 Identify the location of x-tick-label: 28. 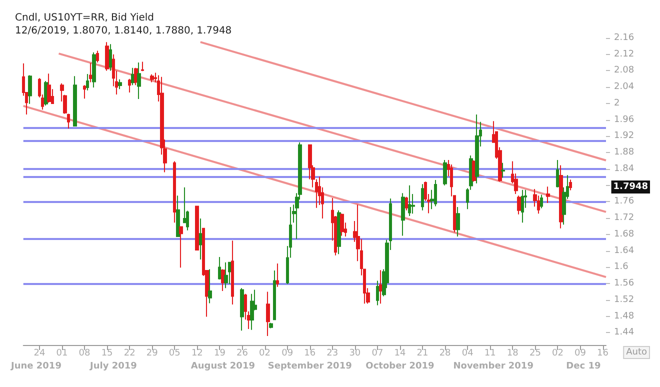
(445, 353).